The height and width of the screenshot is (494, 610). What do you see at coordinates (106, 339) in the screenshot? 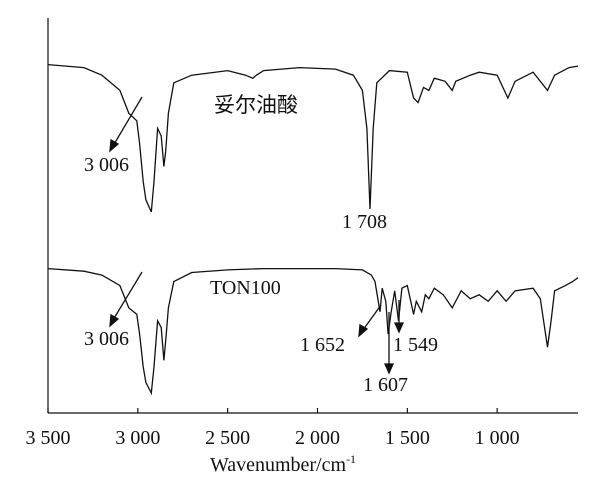
I see `annotation-3006-bottom: 3 006` at bounding box center [106, 339].